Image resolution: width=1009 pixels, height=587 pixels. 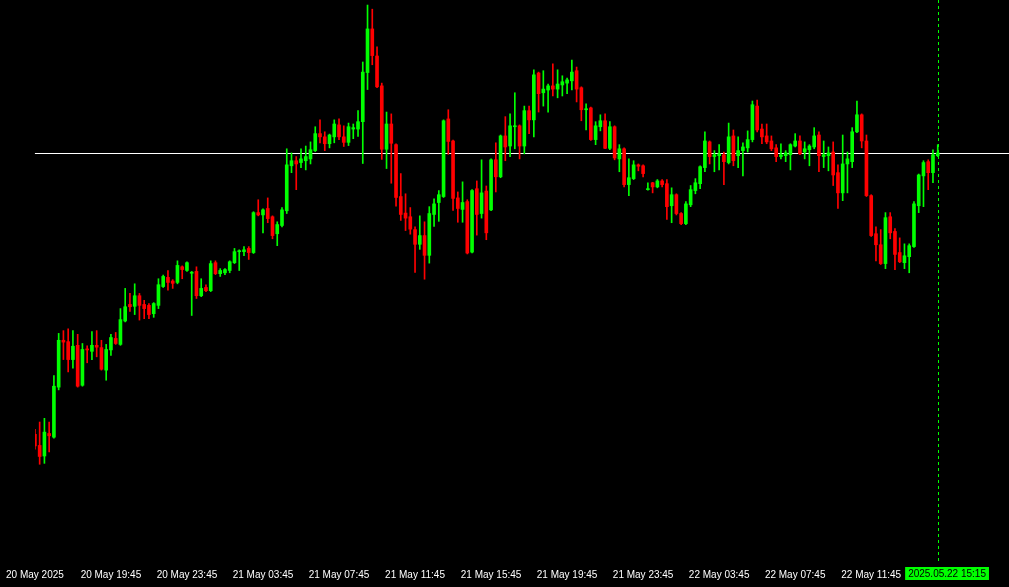 I want to click on x-tick-label: 21 May 11:45, so click(x=415, y=574).